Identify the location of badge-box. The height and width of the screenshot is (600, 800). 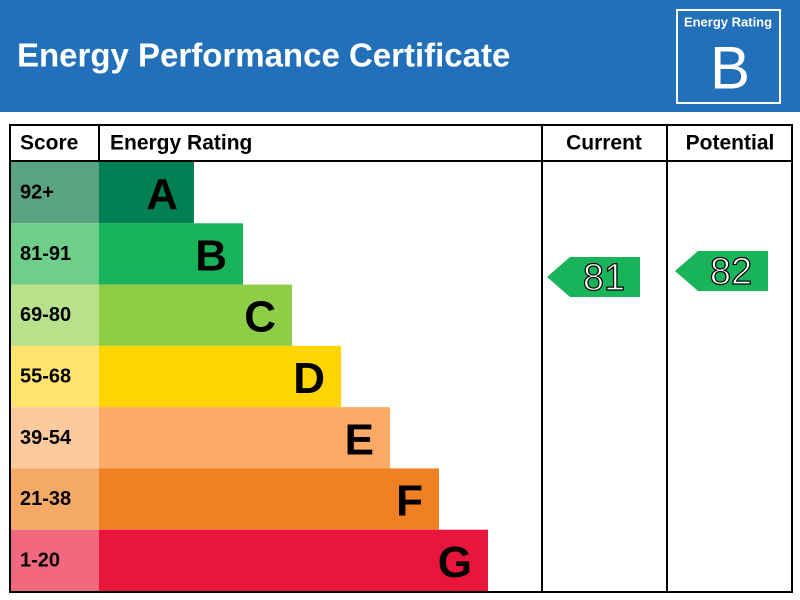
(728, 56).